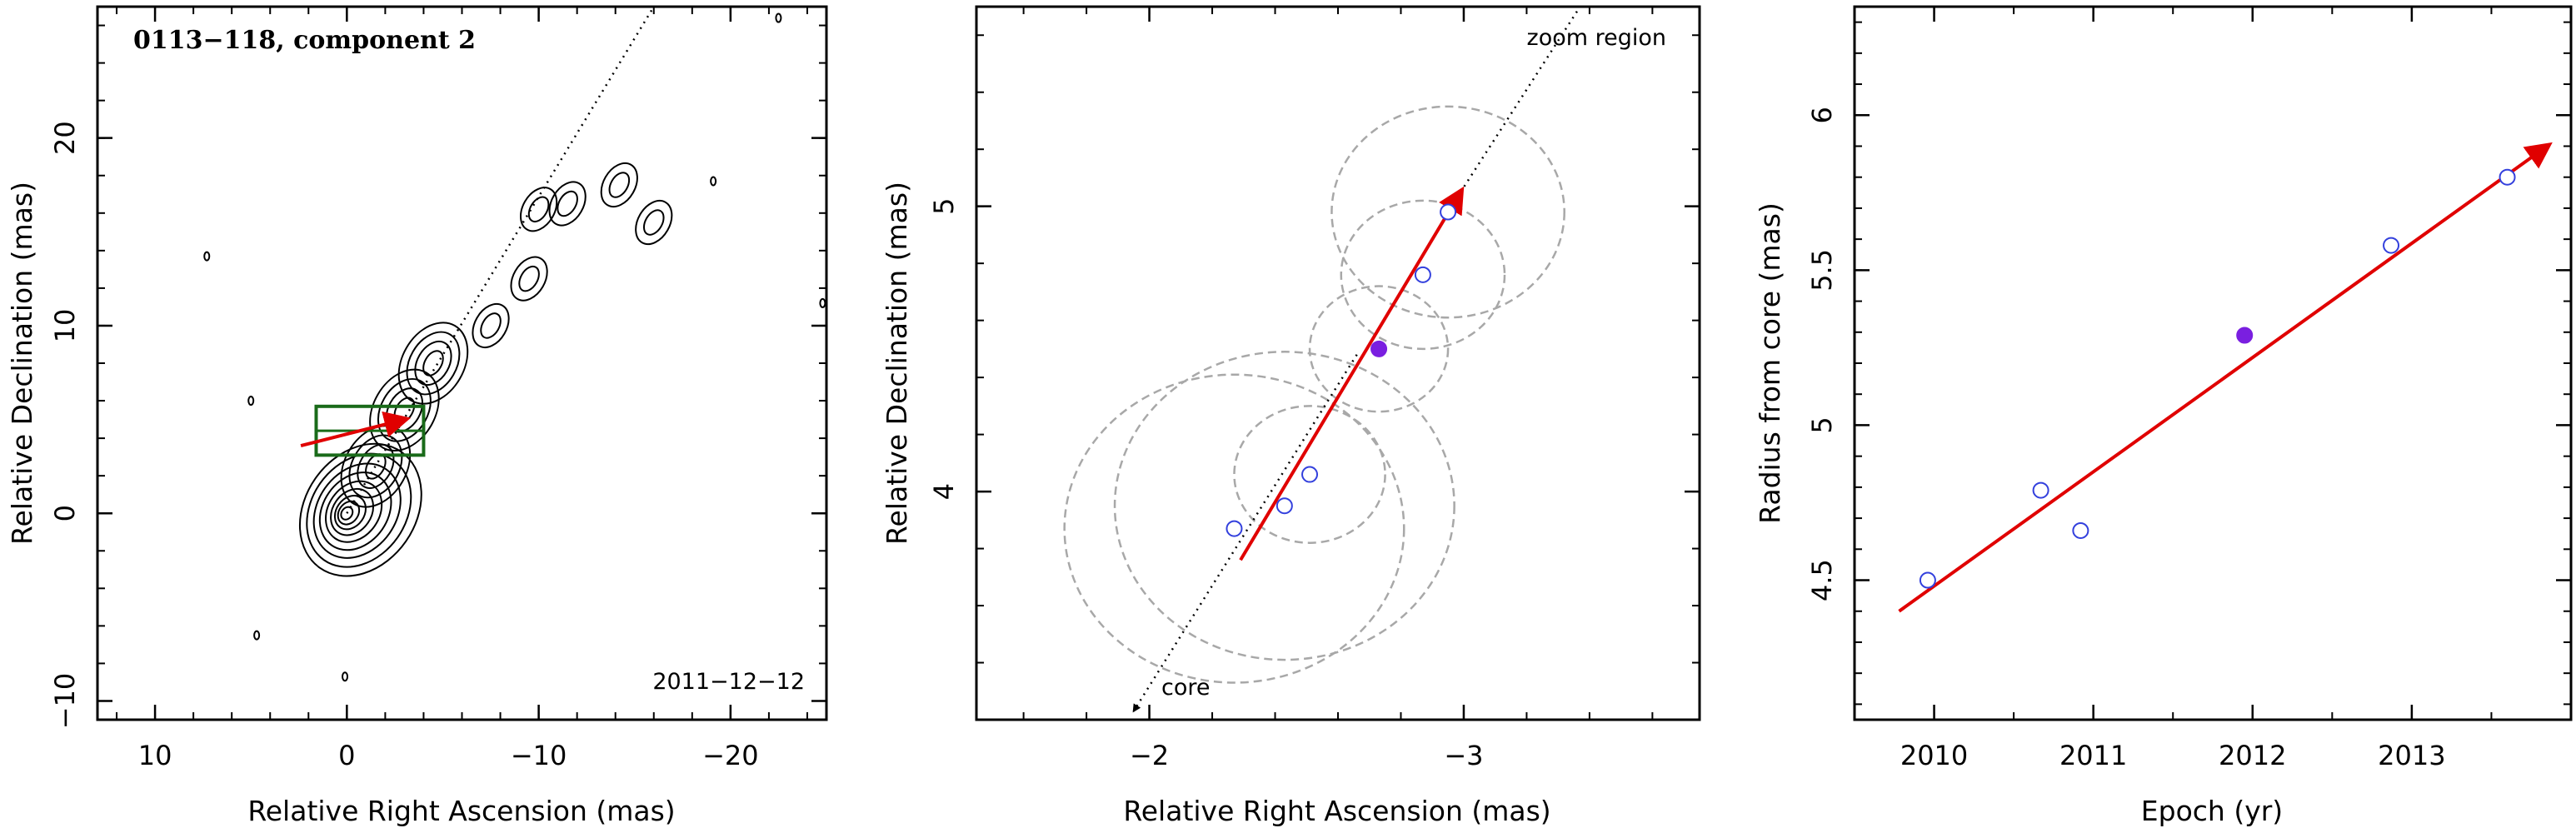 This screenshot has width=2576, height=833. Describe the element at coordinates (1463, 755) in the screenshot. I see `panel2-xtick-label: −3` at that location.